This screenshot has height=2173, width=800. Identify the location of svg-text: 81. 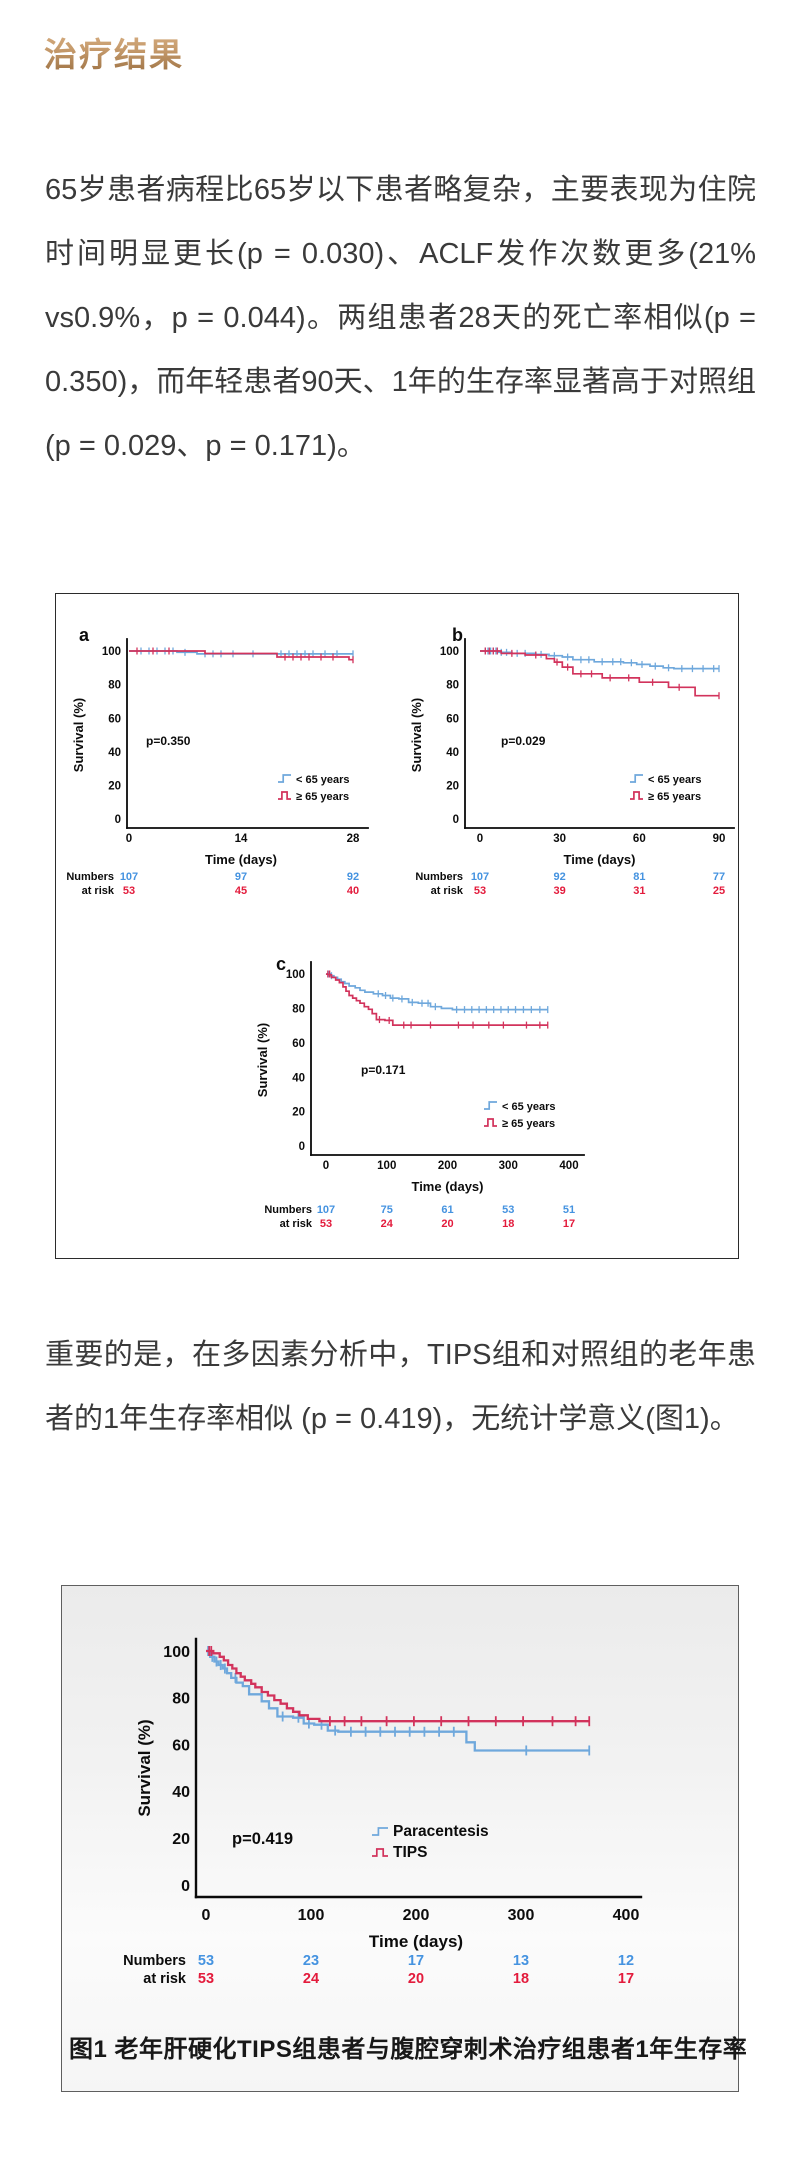
(639, 877).